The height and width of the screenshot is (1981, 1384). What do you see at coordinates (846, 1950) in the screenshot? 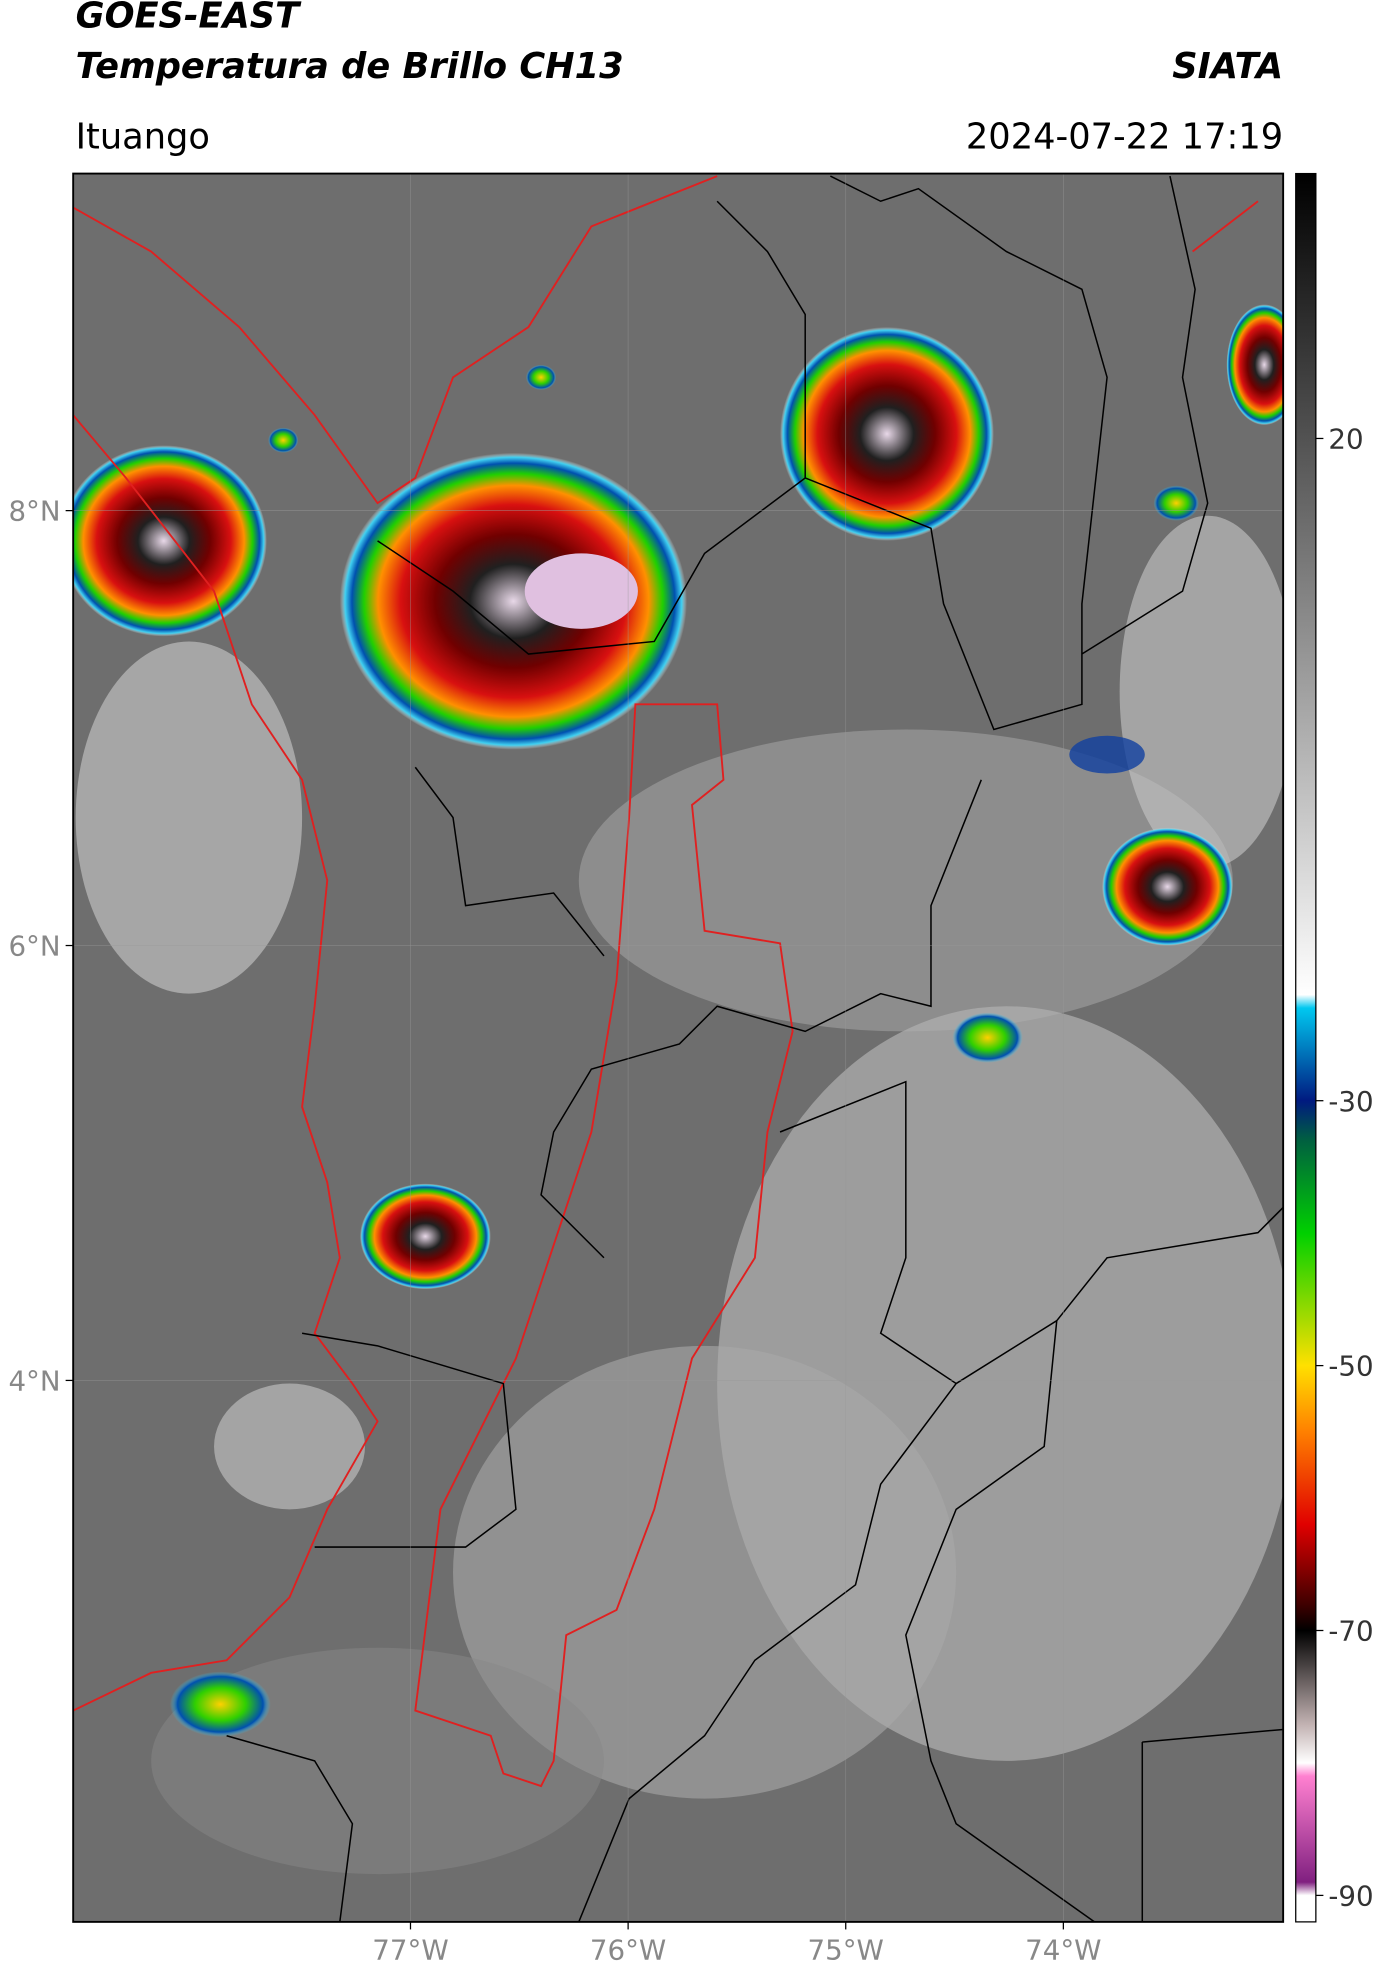
I see `x-tick-label: 75°W` at bounding box center [846, 1950].